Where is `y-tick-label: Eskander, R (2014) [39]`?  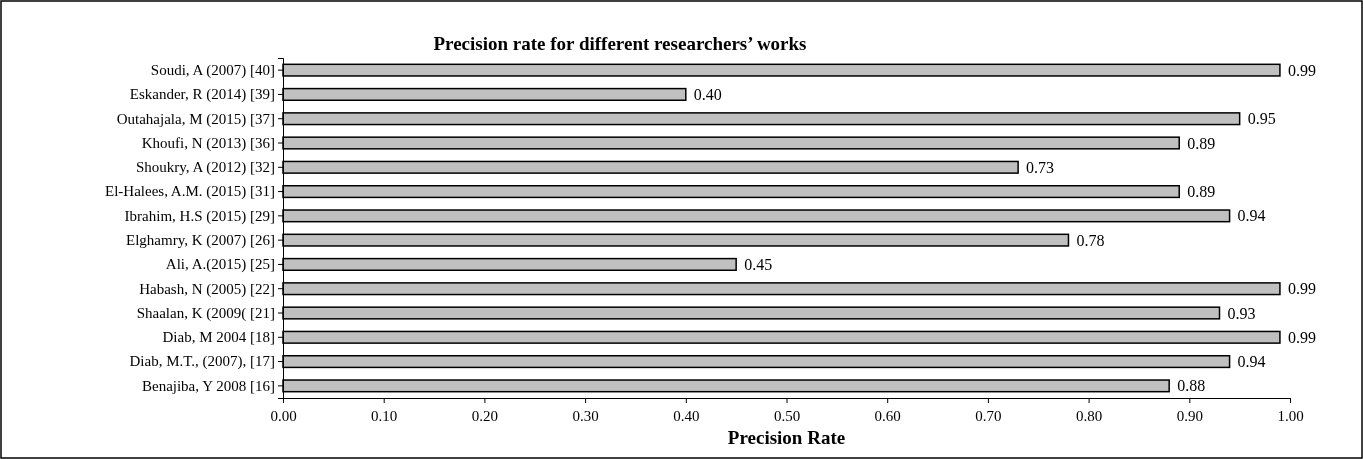
y-tick-label: Eskander, R (2014) [39] is located at coordinates (202, 95).